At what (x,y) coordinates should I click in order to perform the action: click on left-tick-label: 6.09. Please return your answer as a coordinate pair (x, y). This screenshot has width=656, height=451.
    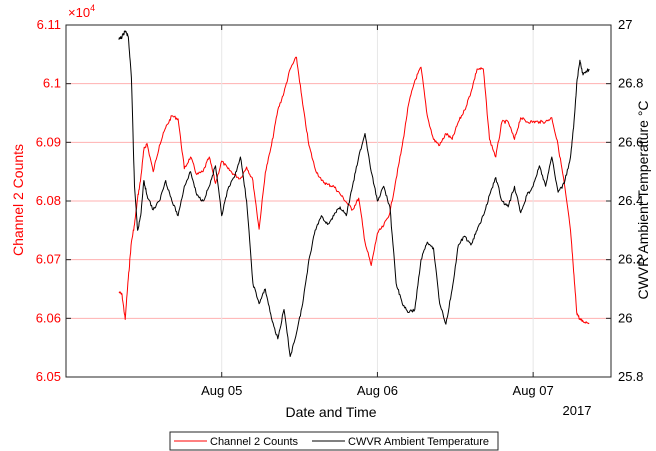
    Looking at the image, I should click on (48, 141).